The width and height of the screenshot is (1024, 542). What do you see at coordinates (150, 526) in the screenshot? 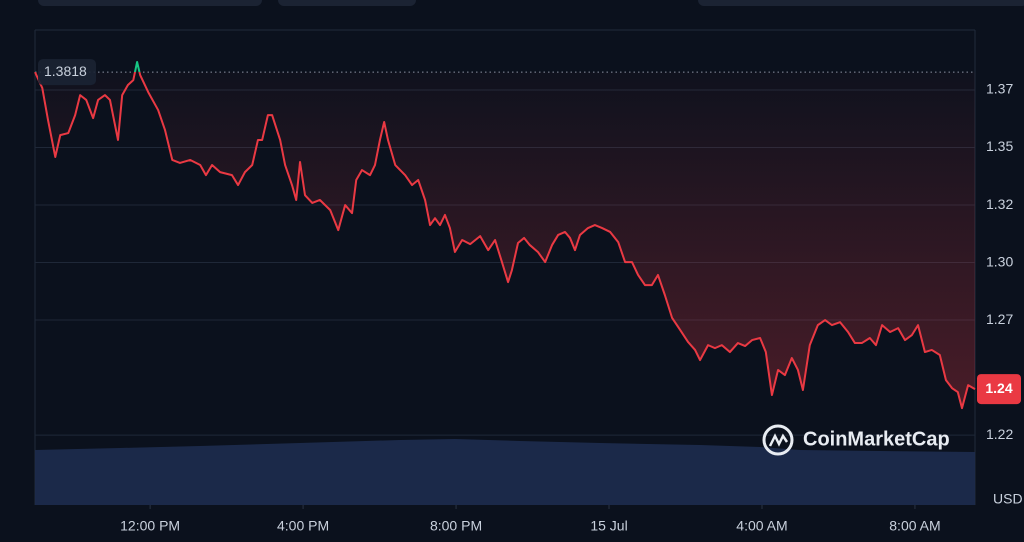
I see `x-tick-label: 12:00 PM` at bounding box center [150, 526].